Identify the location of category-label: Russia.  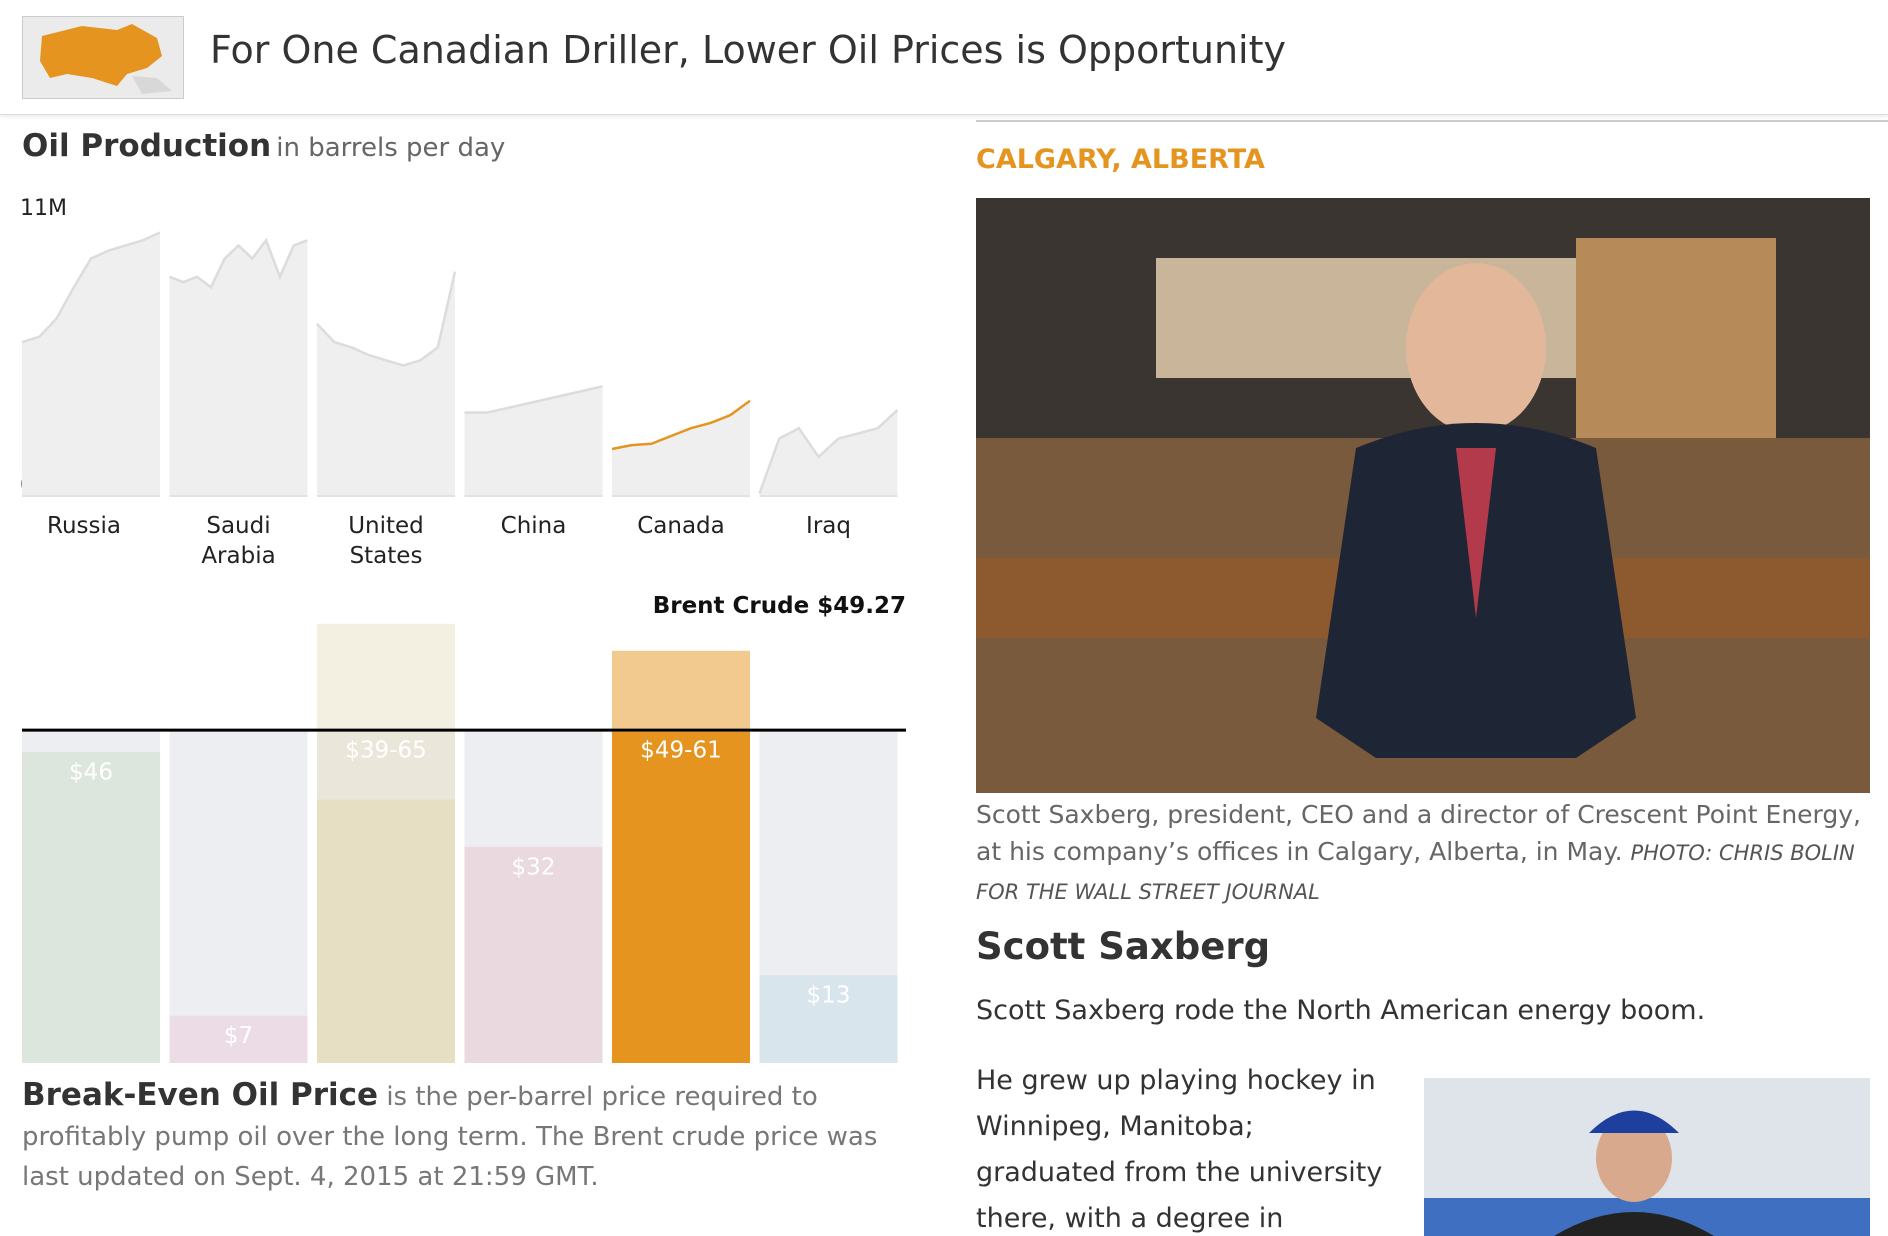
(84, 526).